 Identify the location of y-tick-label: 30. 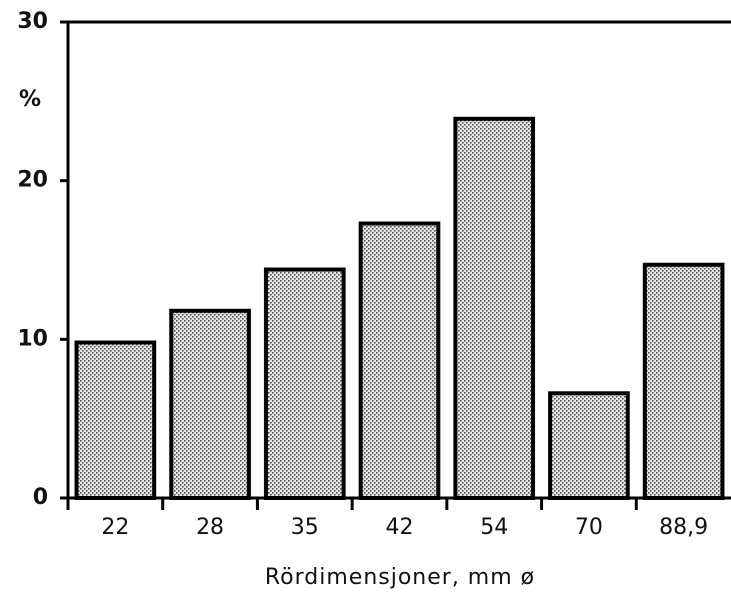
(32, 21).